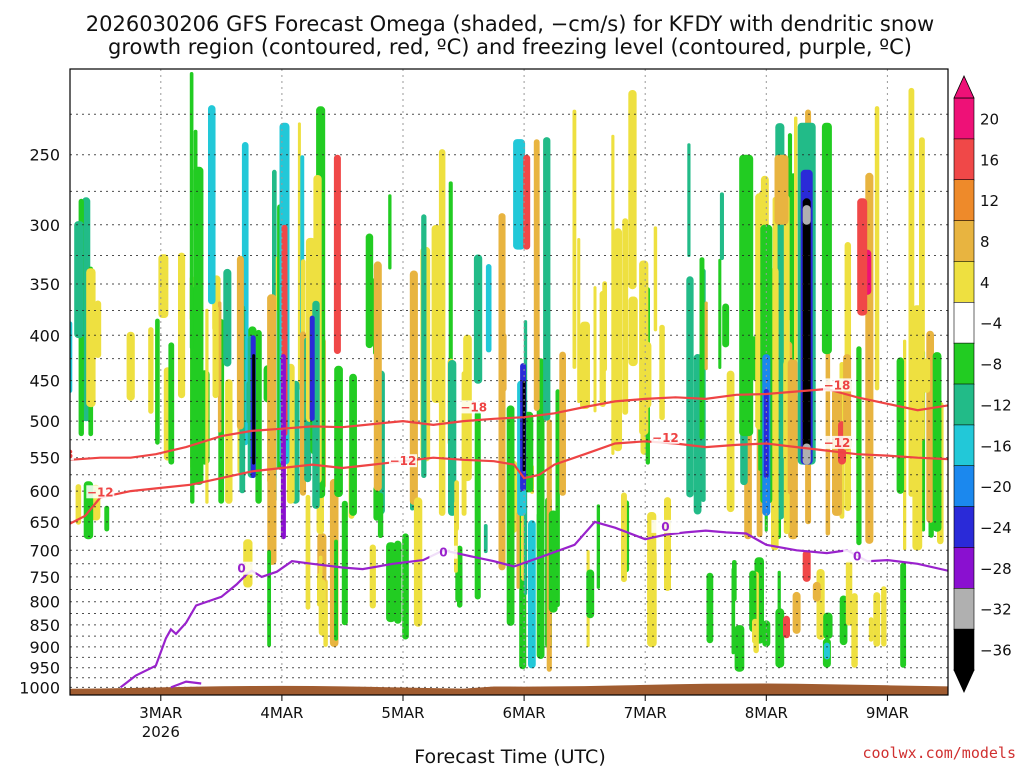  What do you see at coordinates (989, 201) in the screenshot?
I see `colorbar-tick-label: 12` at bounding box center [989, 201].